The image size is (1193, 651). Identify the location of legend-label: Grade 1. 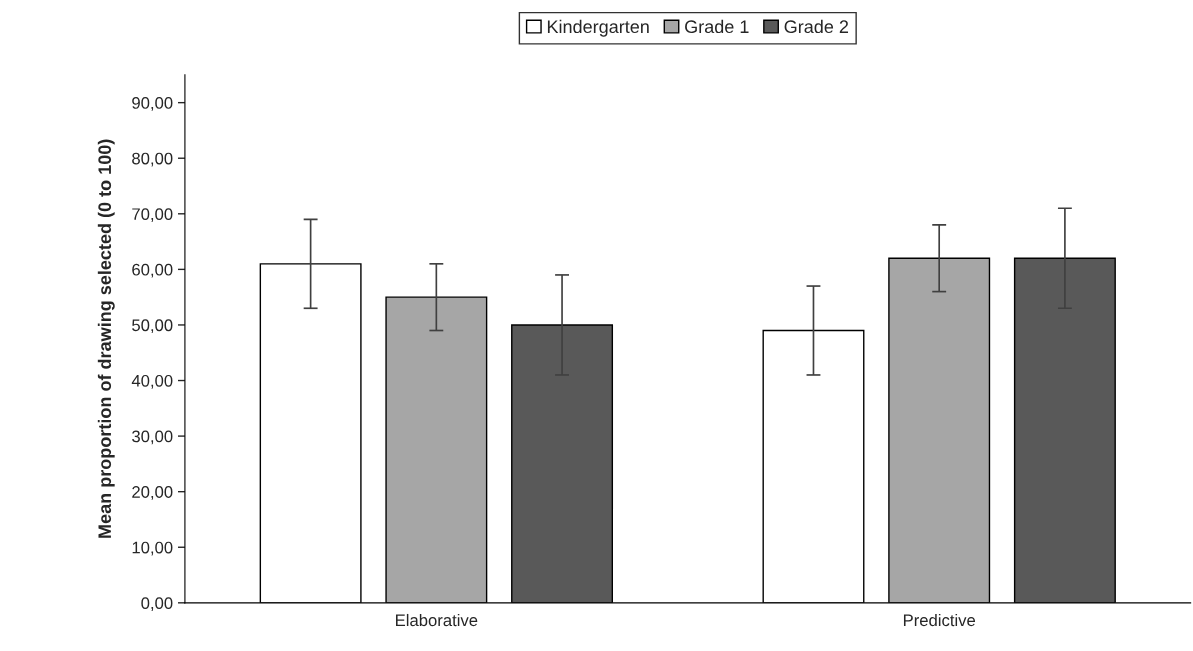
(717, 26).